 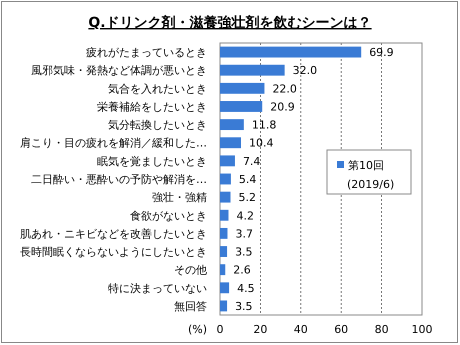 What do you see at coordinates (246, 288) in the screenshot?
I see `data-label: 4.5` at bounding box center [246, 288].